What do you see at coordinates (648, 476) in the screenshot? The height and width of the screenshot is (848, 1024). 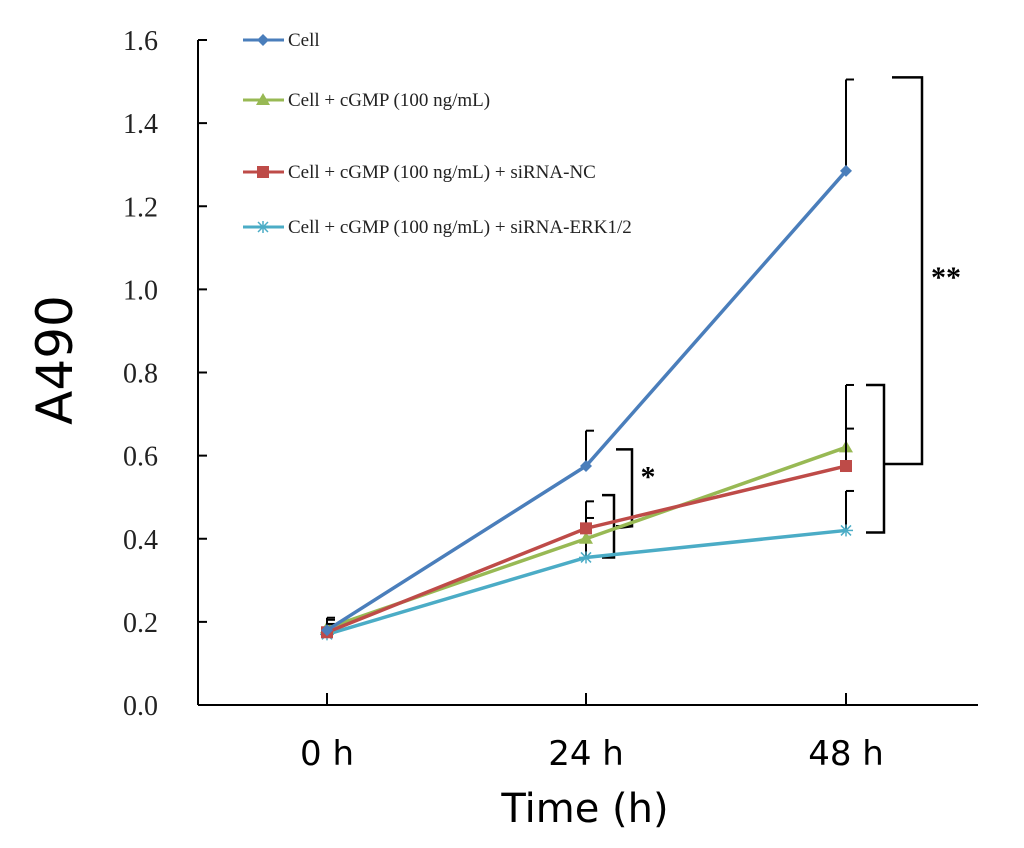 I see `significance-label: *` at bounding box center [648, 476].